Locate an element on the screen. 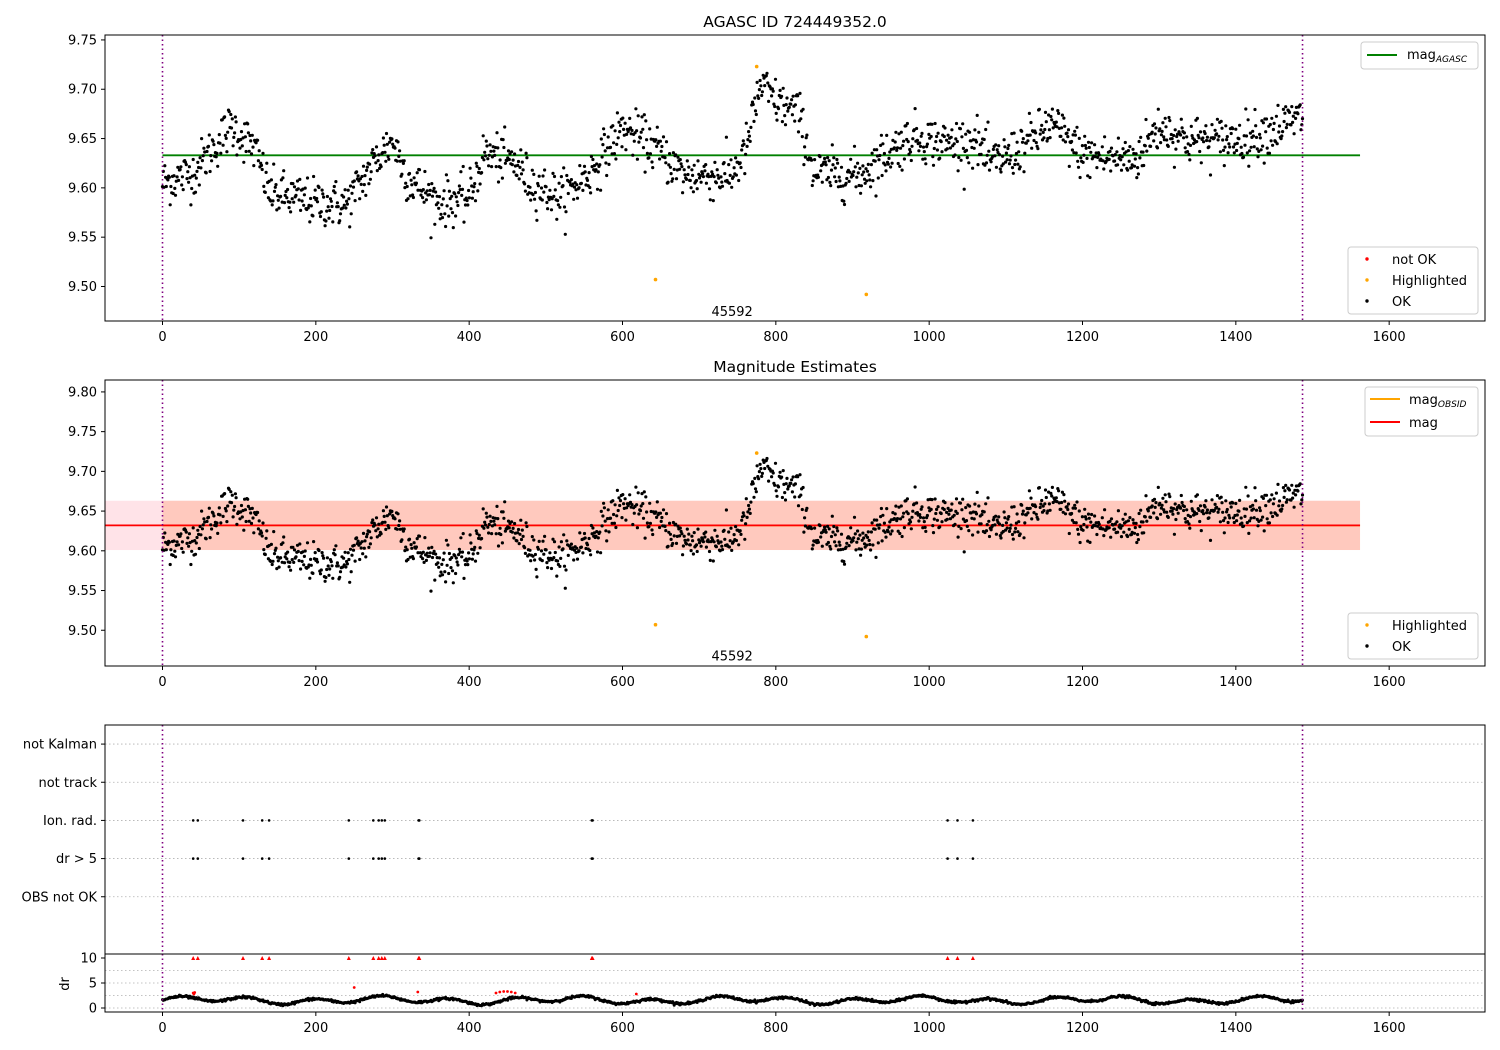 The height and width of the screenshot is (1050, 1500). y-tick-label: 9.60 is located at coordinates (82, 188).